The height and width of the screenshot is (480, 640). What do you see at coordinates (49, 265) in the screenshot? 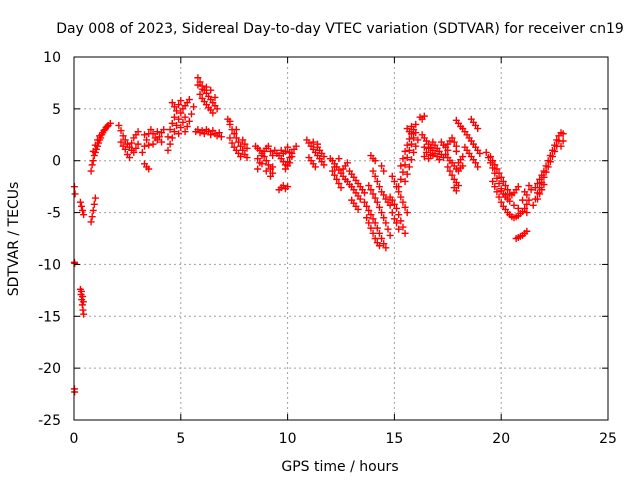
I see `y-tick-label: -10` at bounding box center [49, 265].